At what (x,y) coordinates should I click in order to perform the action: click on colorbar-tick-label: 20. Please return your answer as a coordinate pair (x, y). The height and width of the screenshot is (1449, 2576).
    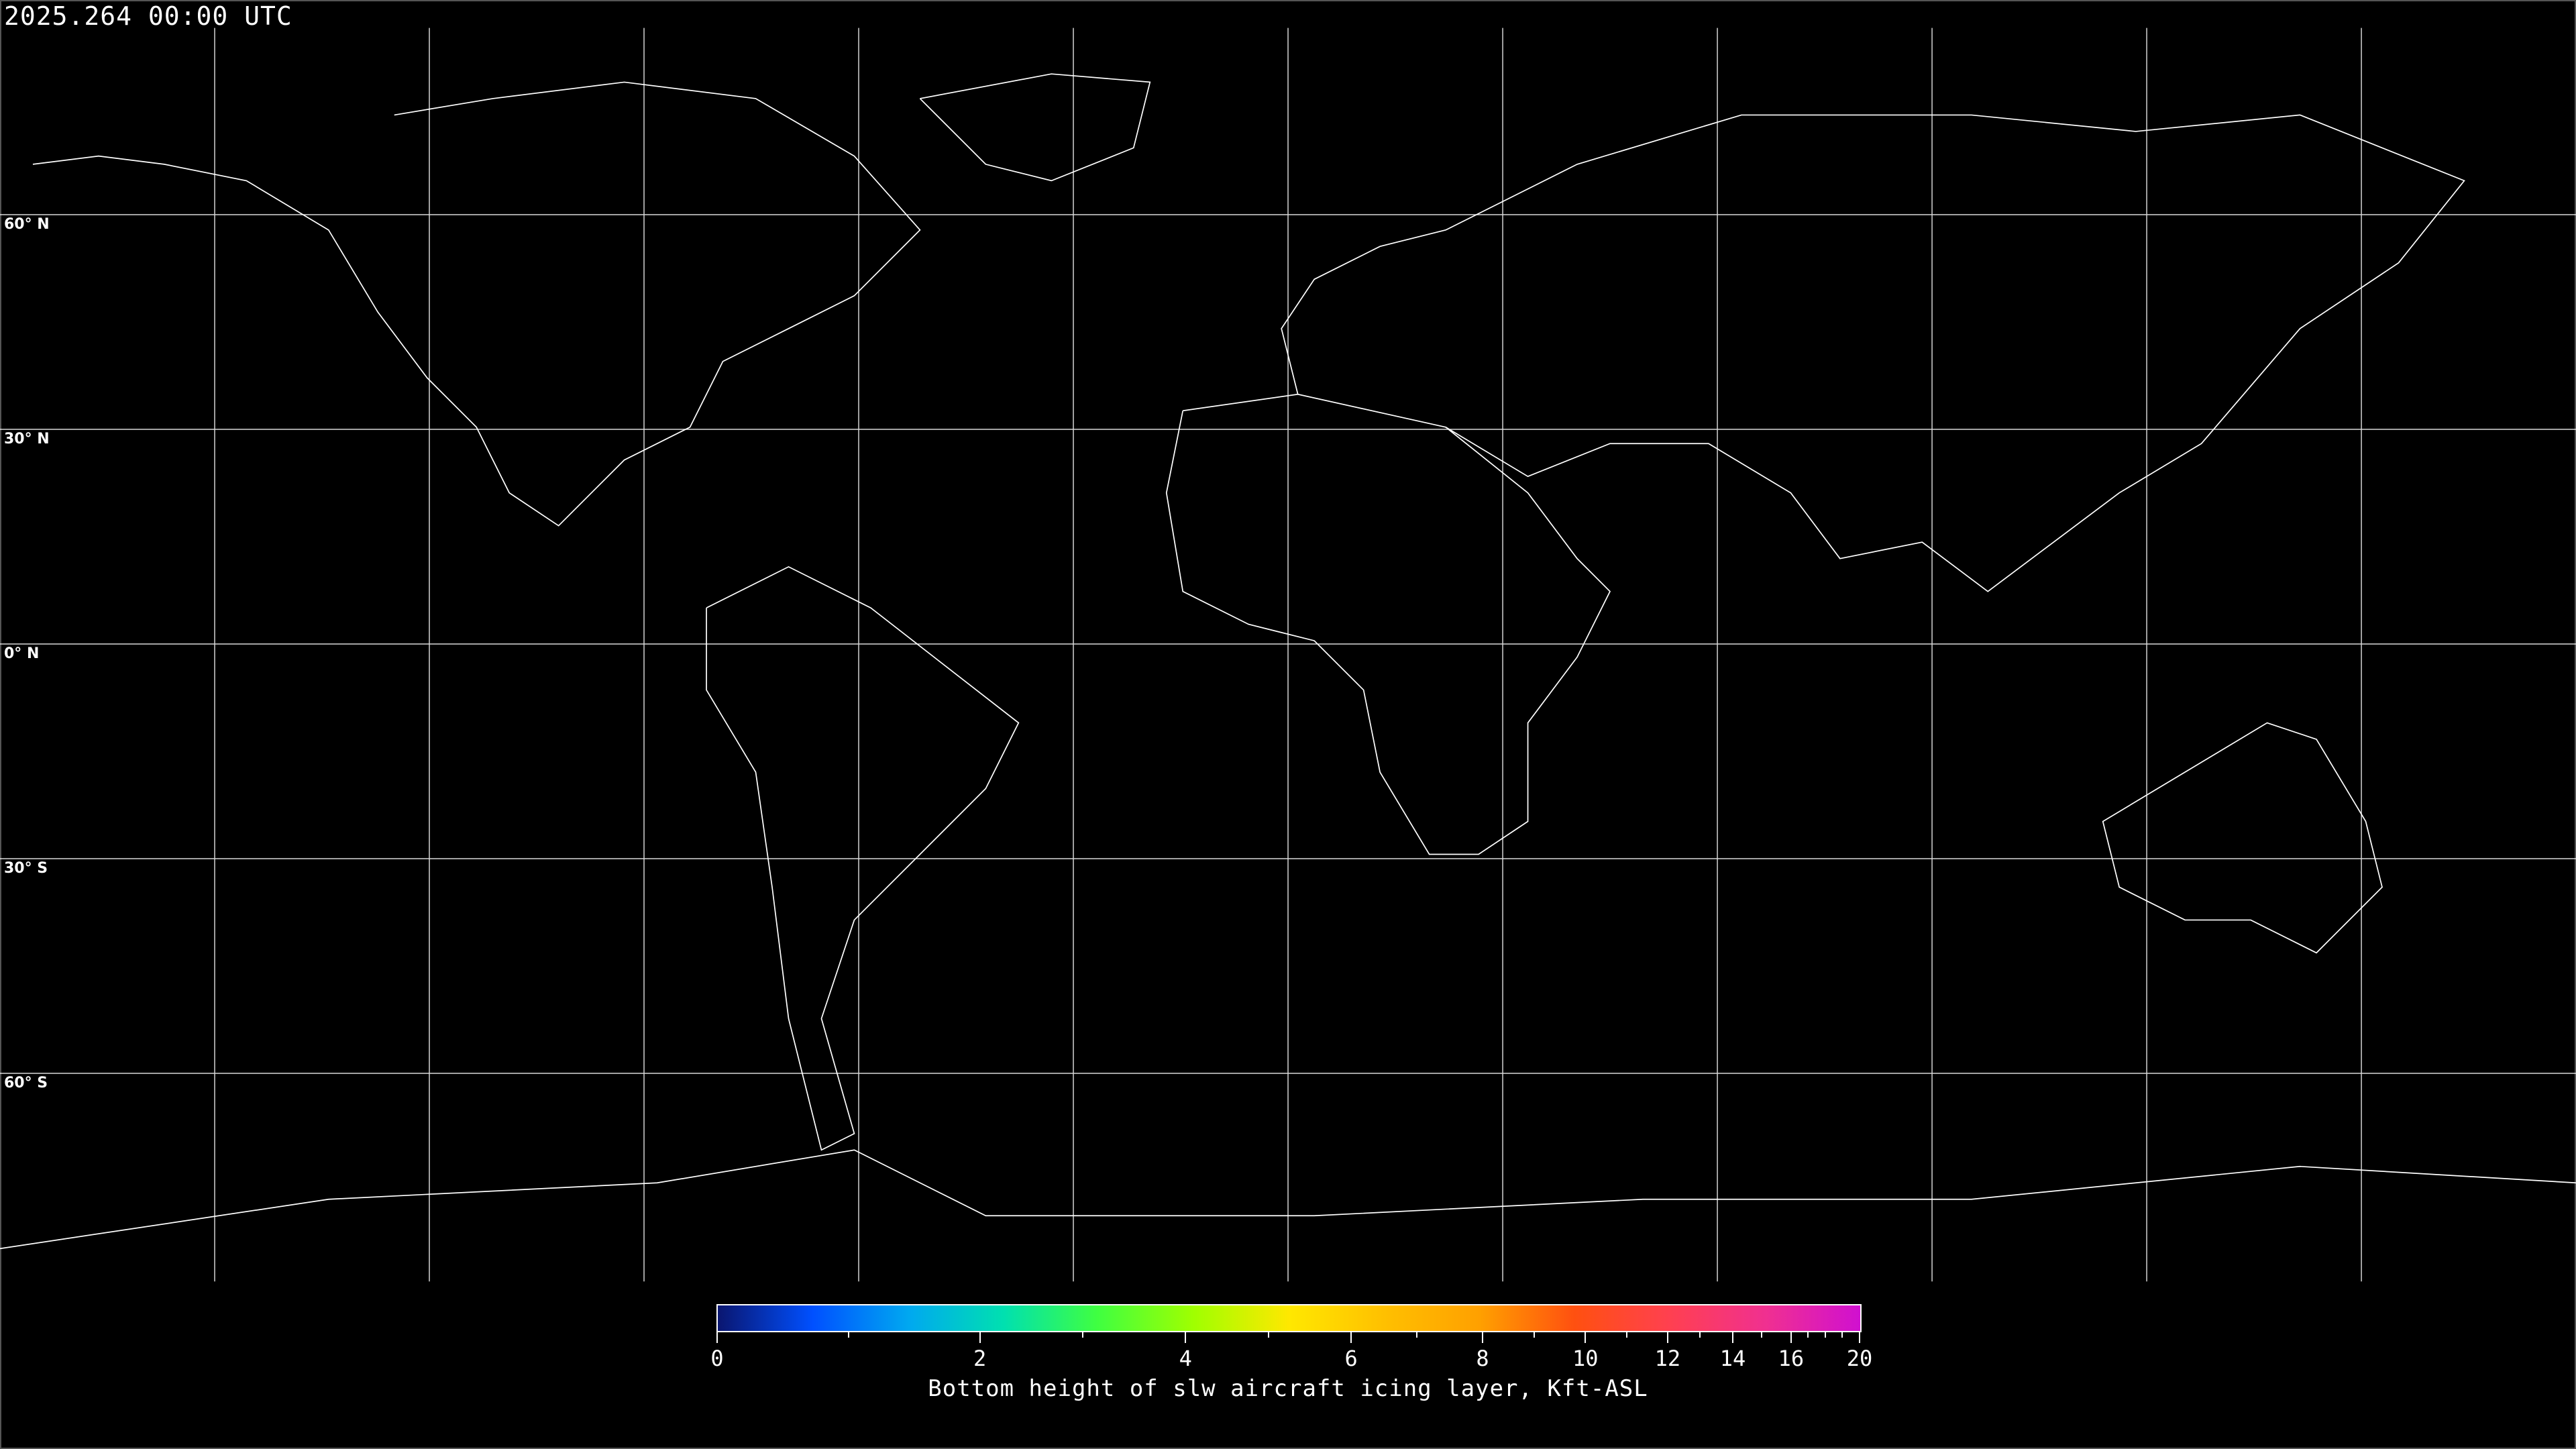
    Looking at the image, I should click on (1859, 1358).